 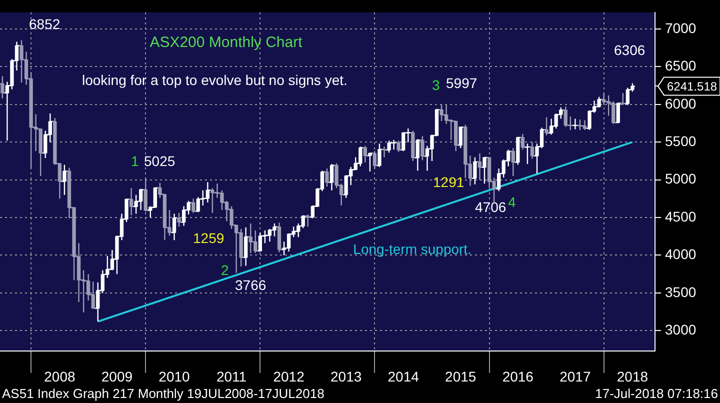 I want to click on annotation: 3766, so click(x=250, y=285).